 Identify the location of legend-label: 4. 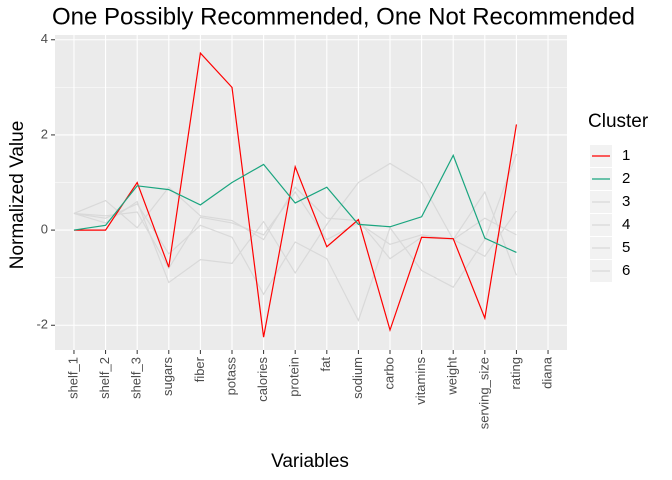
(626, 224).